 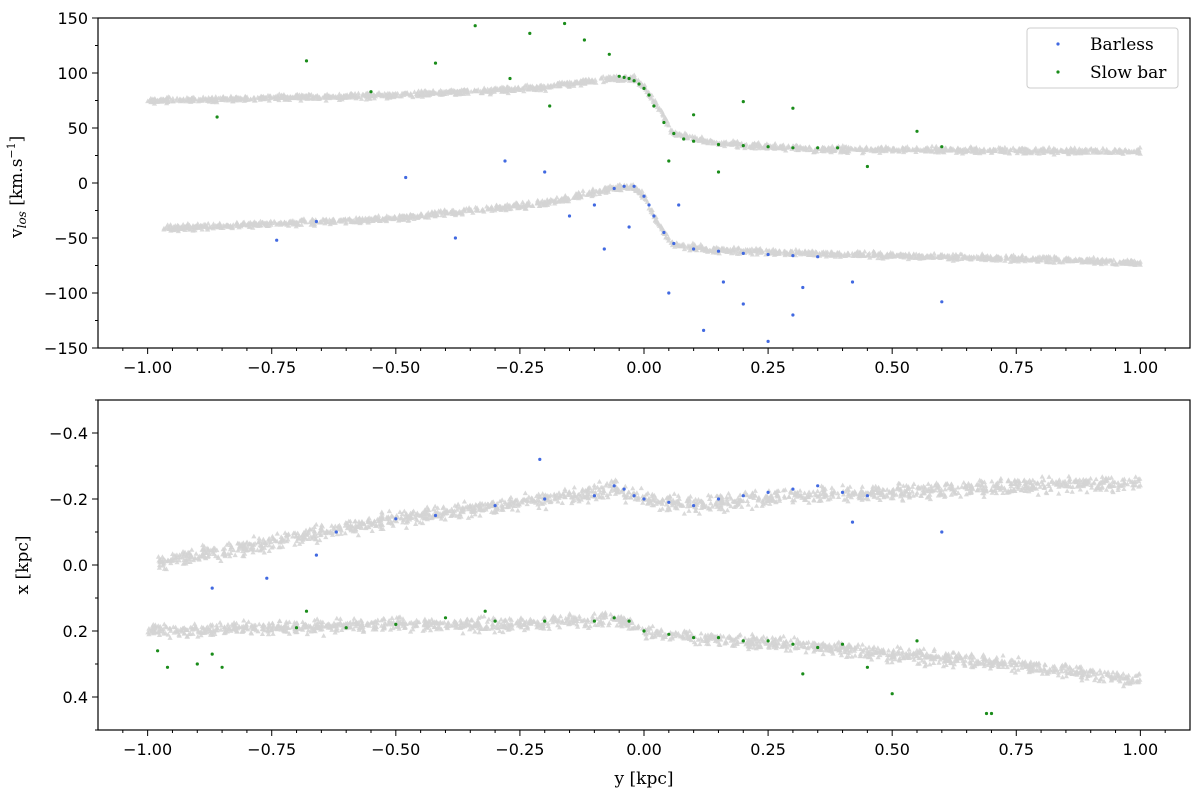 I want to click on legend-label-barless: Barless, so click(x=1122, y=45).